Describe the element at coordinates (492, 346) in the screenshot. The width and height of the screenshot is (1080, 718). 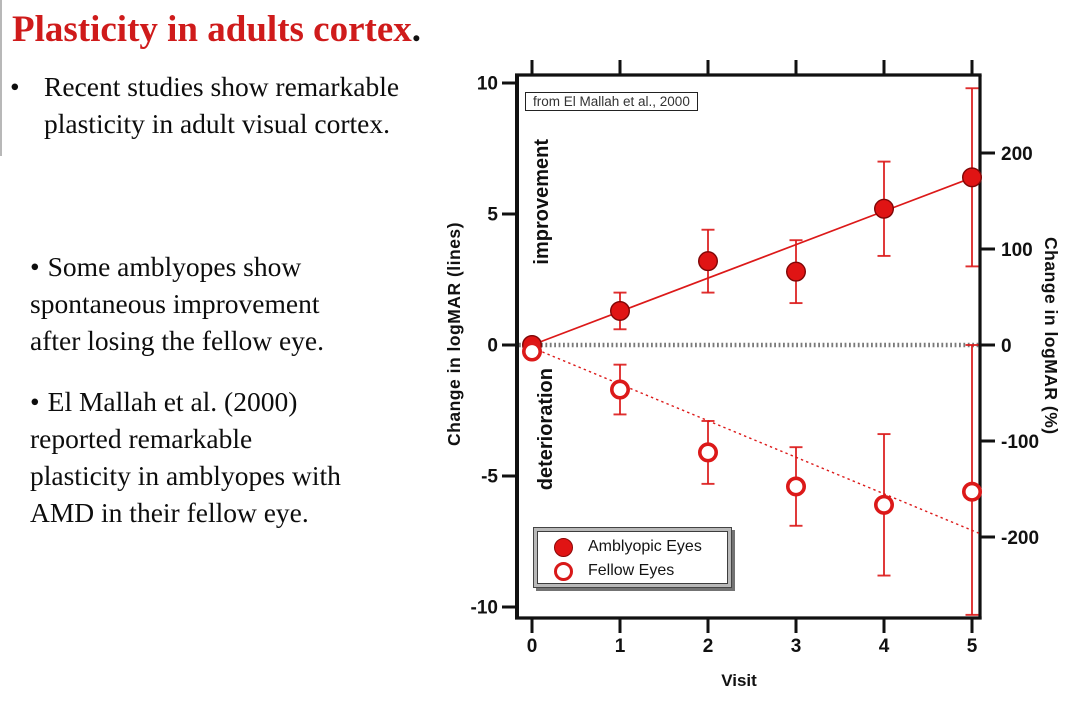
I see `y-axis-left-tick-label: 0` at that location.